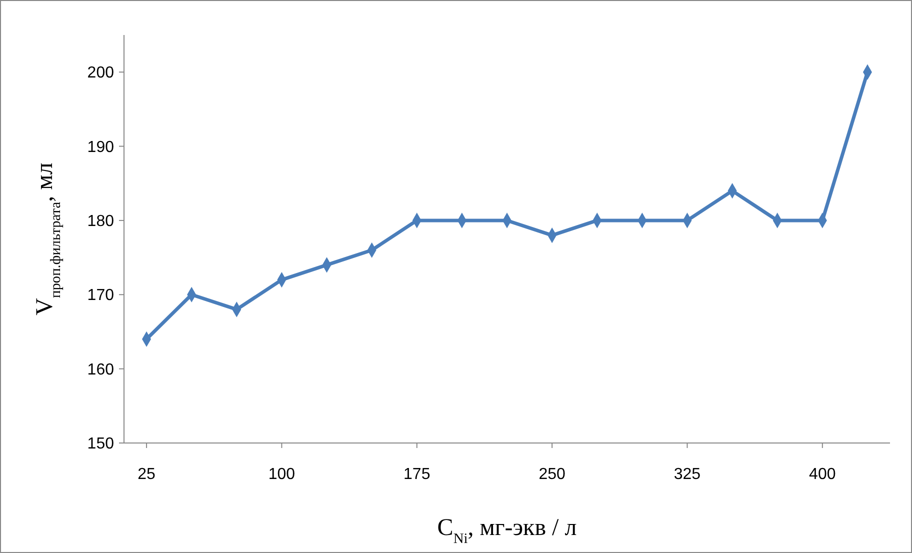 Image resolution: width=912 pixels, height=553 pixels. Describe the element at coordinates (100, 73) in the screenshot. I see `y-tick-label: 200` at that location.